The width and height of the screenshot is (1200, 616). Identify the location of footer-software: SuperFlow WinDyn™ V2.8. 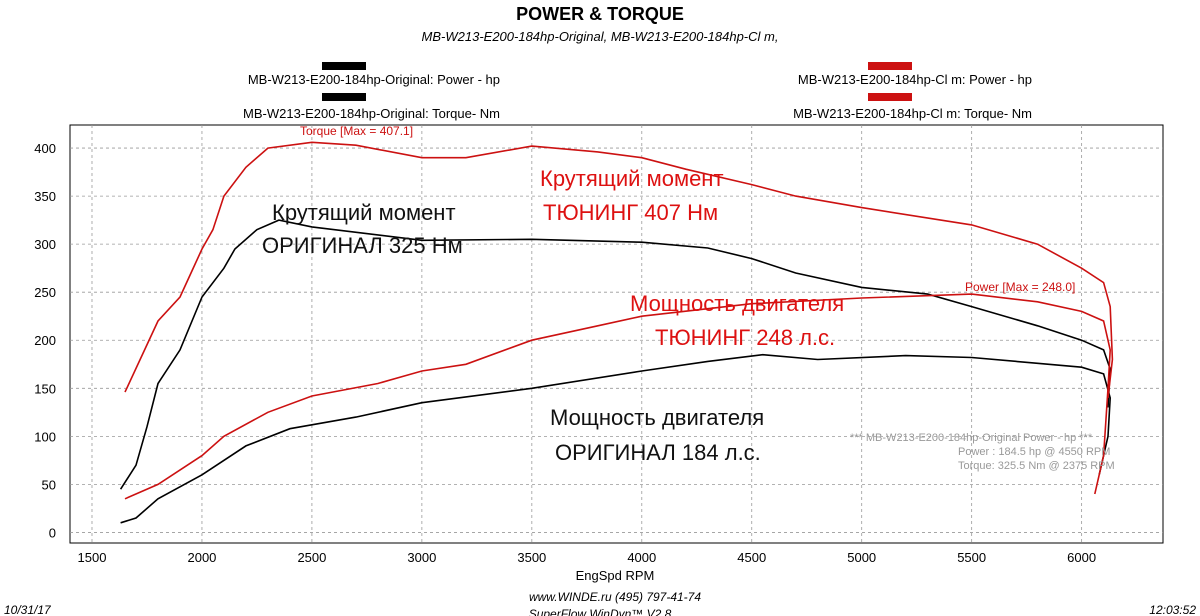
(600, 611).